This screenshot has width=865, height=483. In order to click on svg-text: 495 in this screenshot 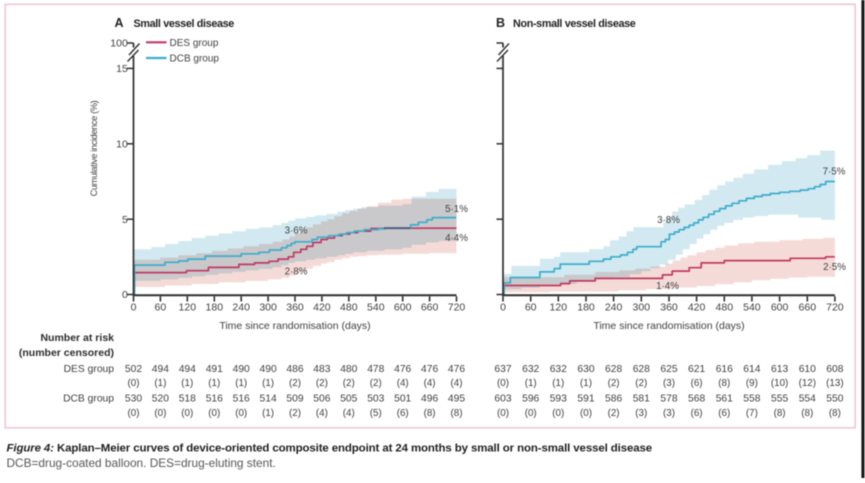, I will do `click(456, 399)`.